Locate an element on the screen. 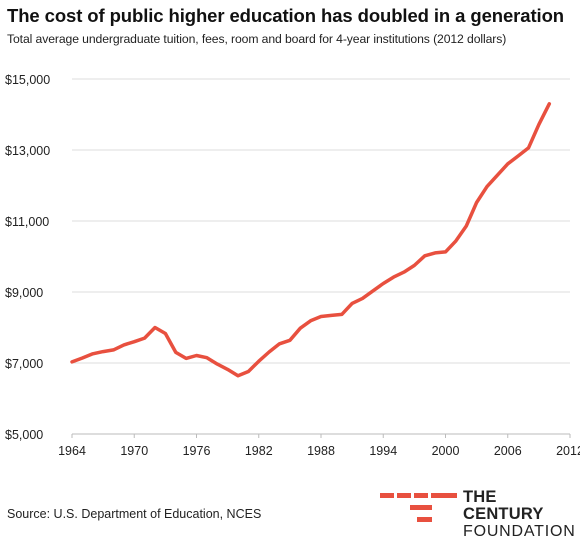 The width and height of the screenshot is (580, 540). x-tick-label: 1988 is located at coordinates (321, 451).